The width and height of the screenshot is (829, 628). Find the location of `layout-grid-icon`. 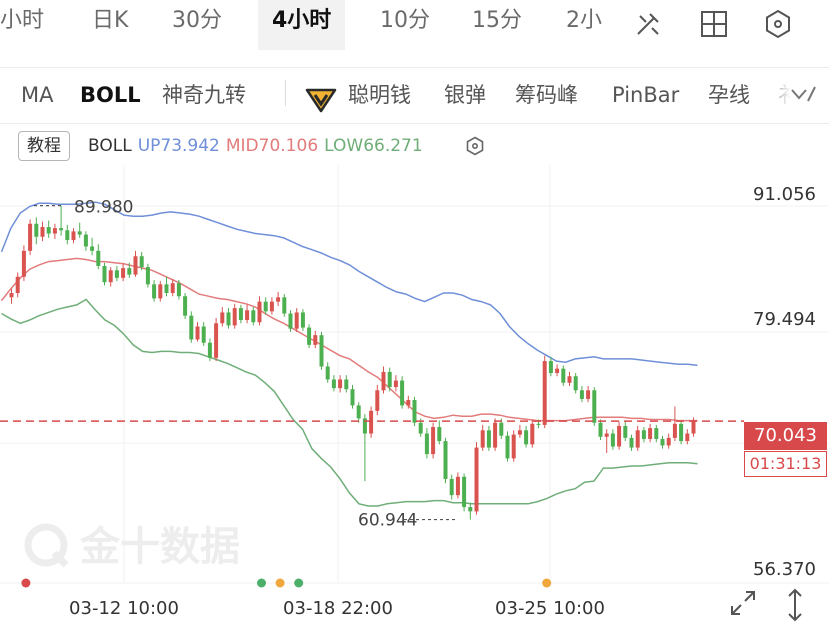

layout-grid-icon is located at coordinates (714, 24).